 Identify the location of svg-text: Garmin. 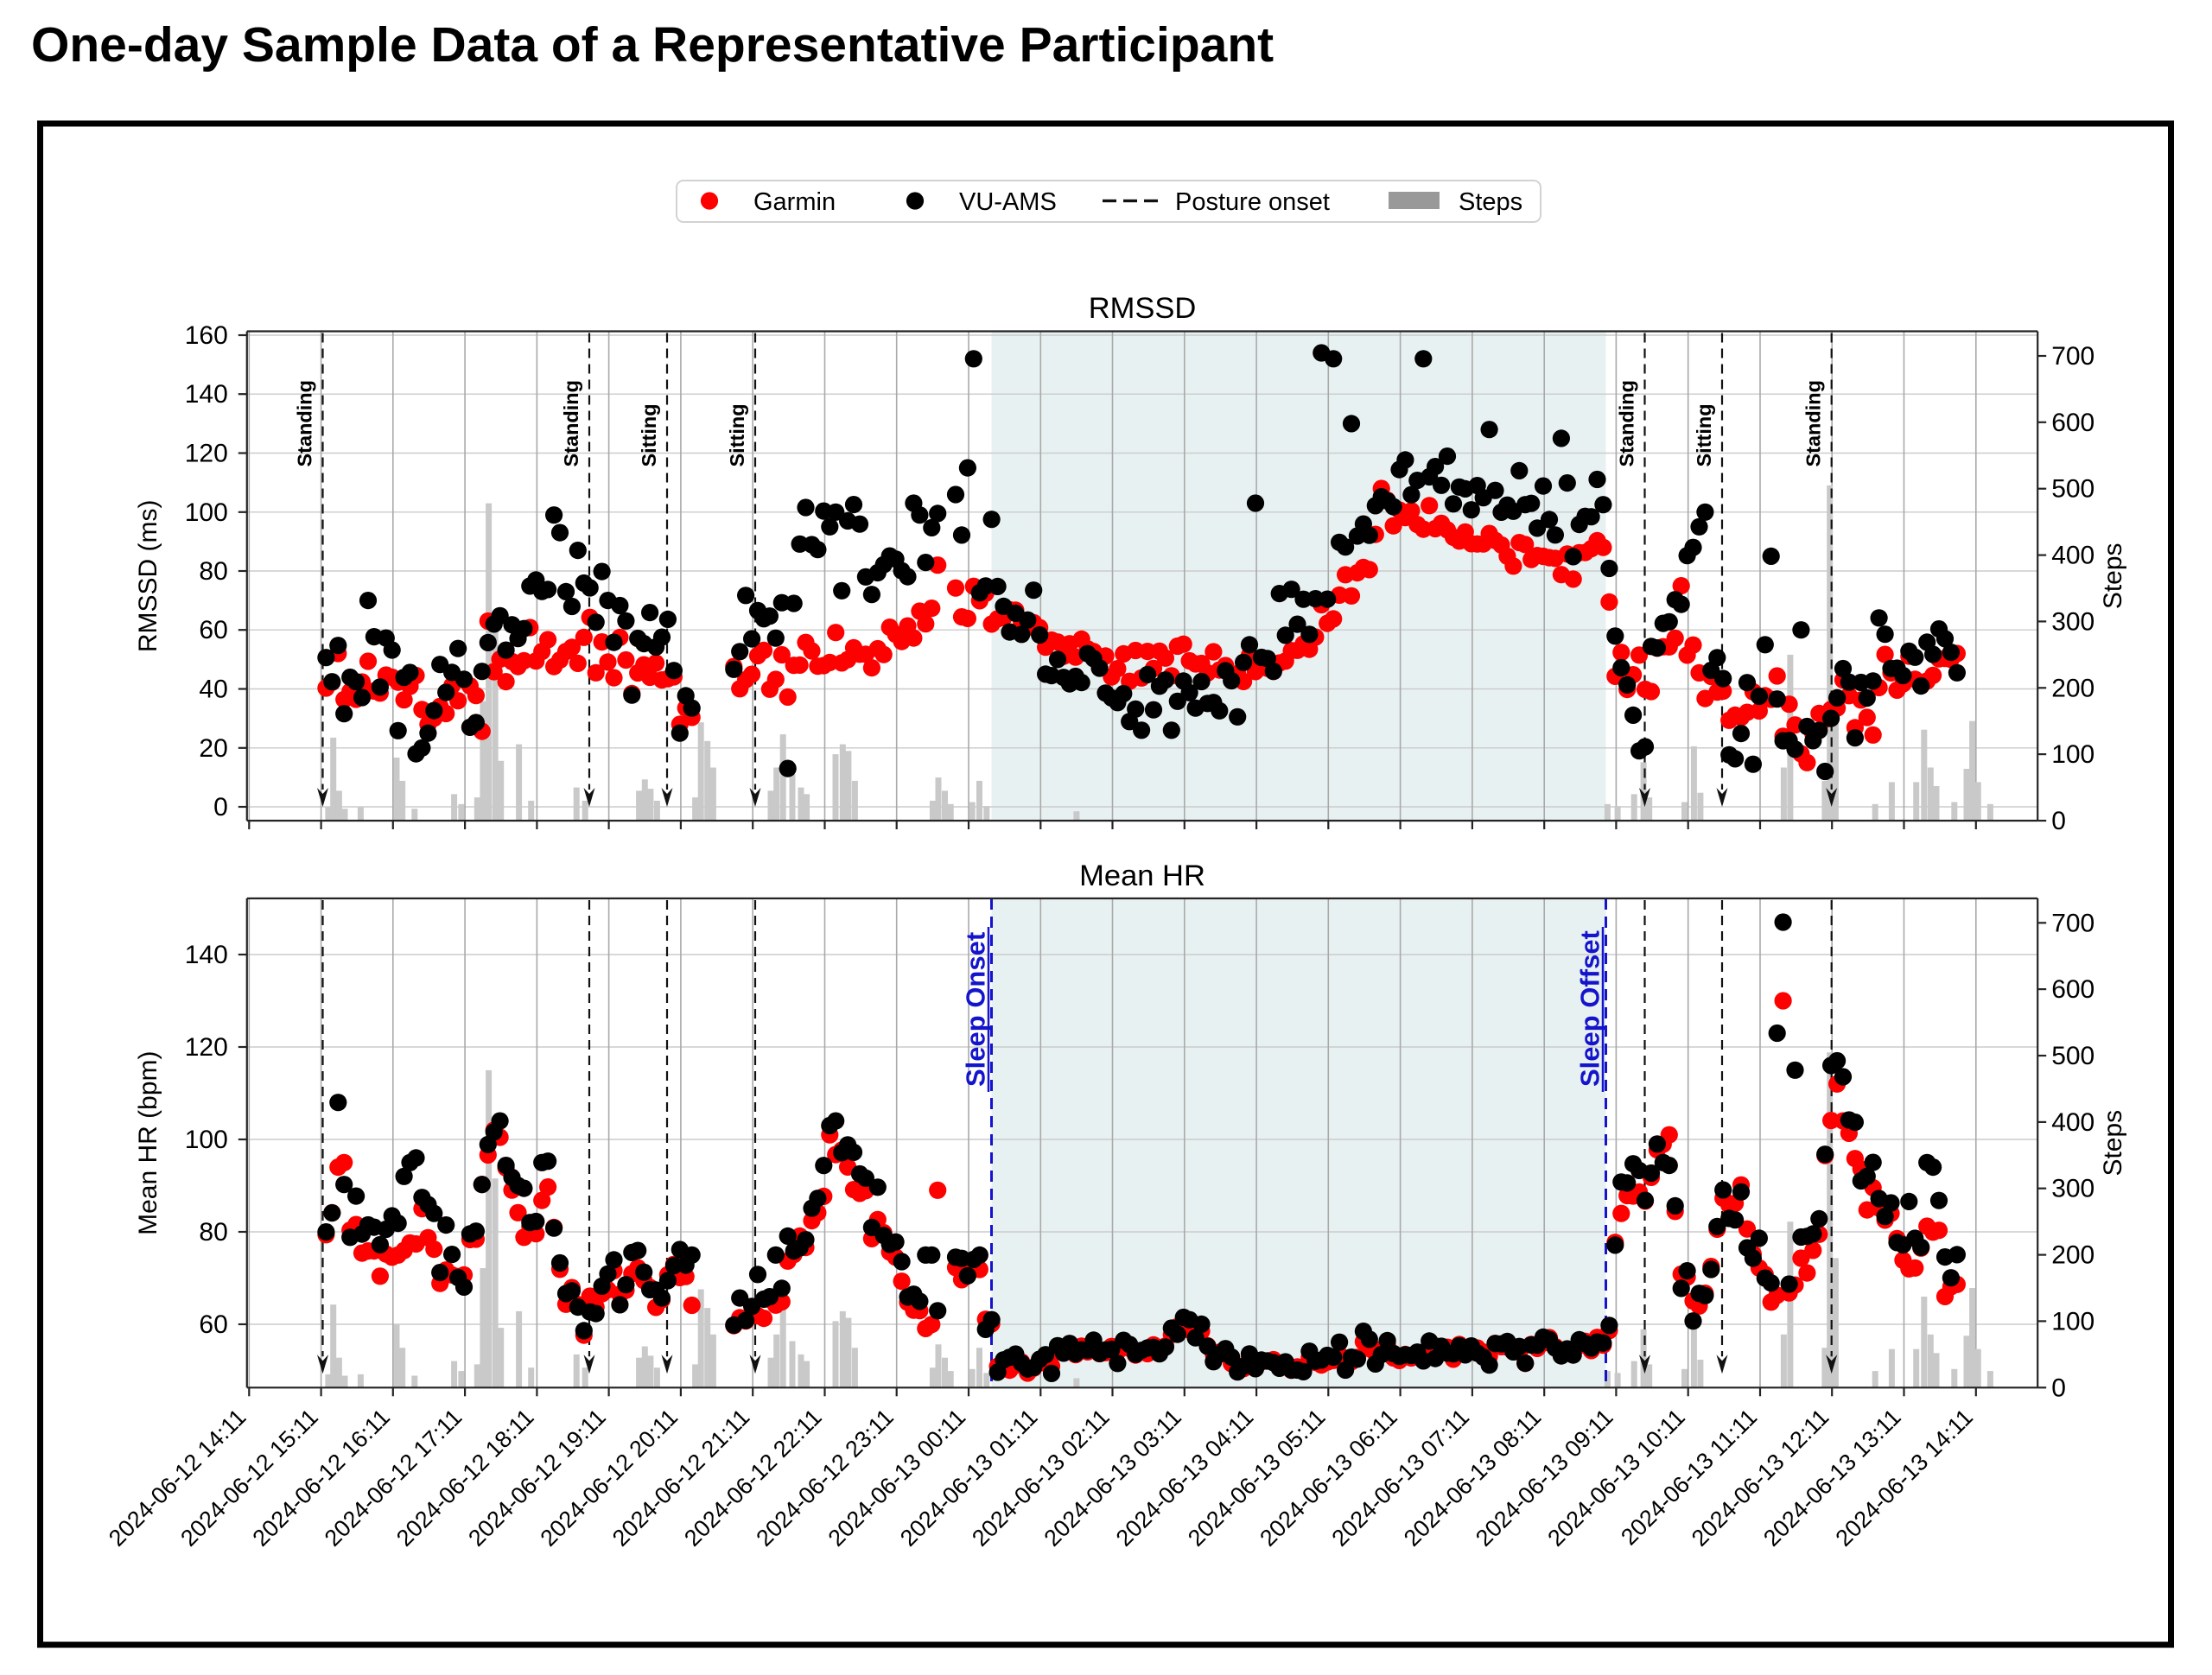
(794, 202).